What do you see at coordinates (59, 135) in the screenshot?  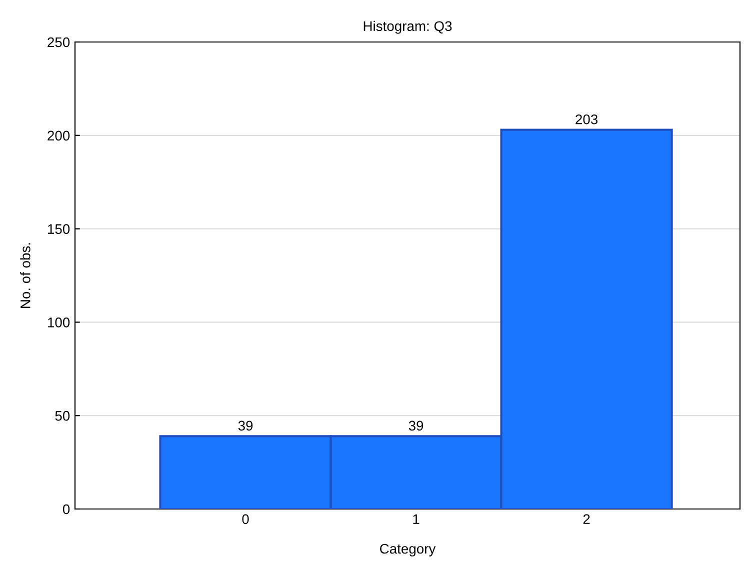 I see `y-tick-label: 200` at bounding box center [59, 135].